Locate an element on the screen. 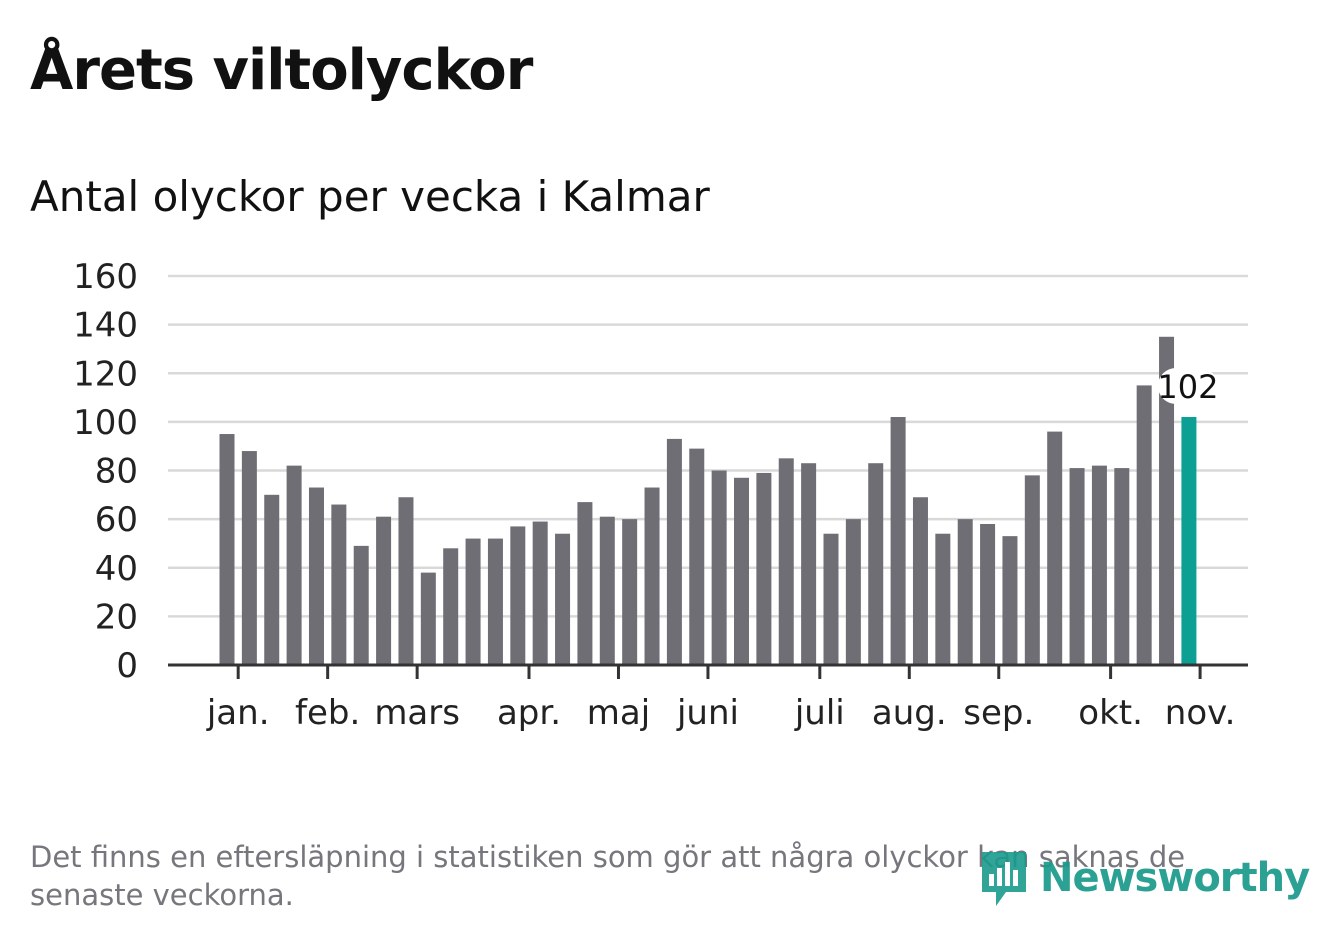  chart-subtitle: Antal olyckor per vecka i Kalmar is located at coordinates (370, 196).